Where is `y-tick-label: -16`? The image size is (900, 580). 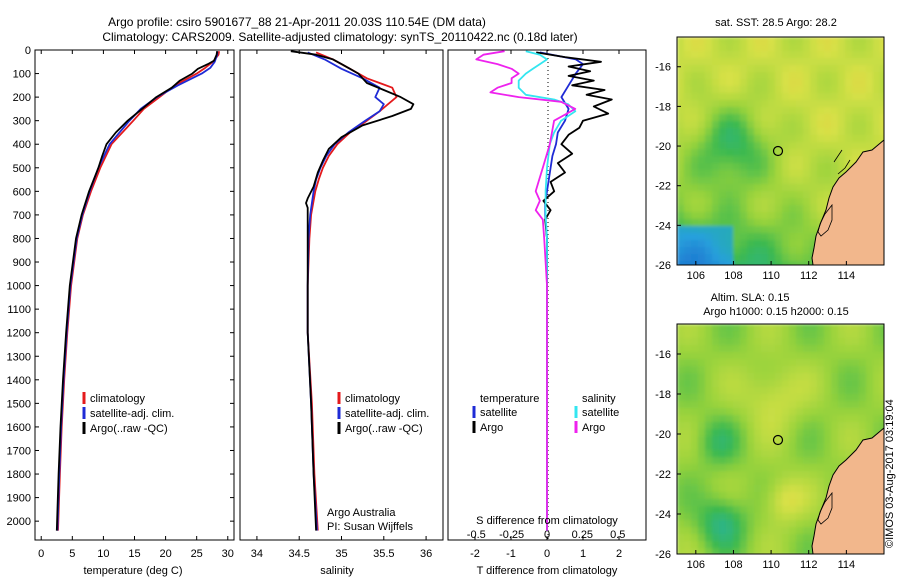
y-tick-label: -16 is located at coordinates (663, 355).